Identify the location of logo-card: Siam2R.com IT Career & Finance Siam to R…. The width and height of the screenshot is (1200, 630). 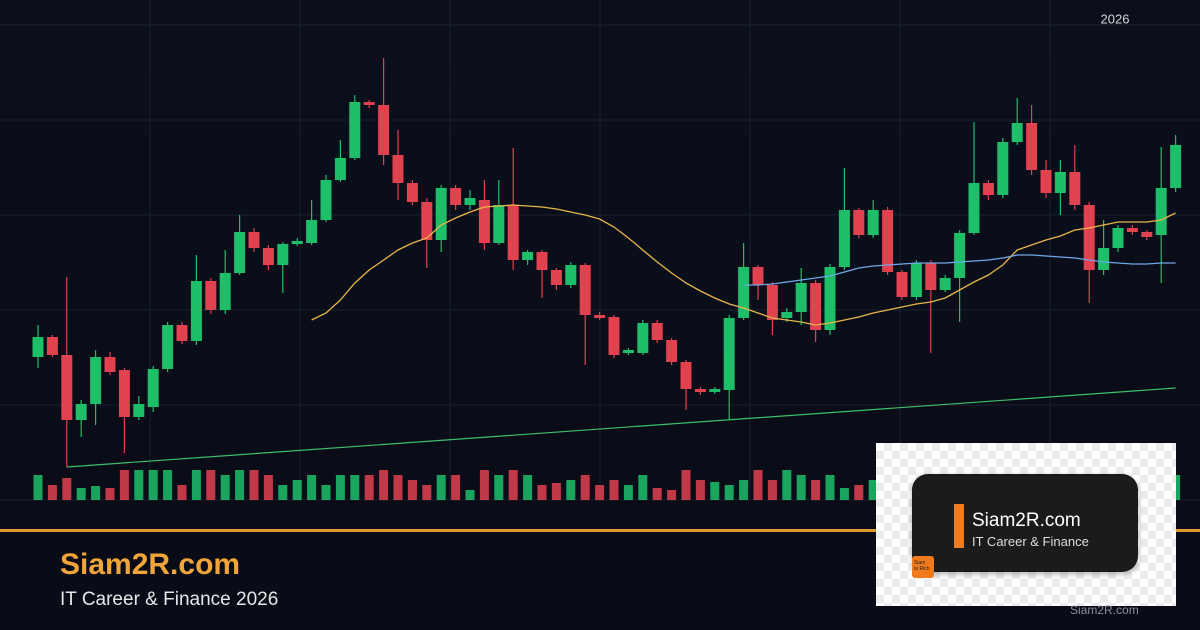
(1025, 526).